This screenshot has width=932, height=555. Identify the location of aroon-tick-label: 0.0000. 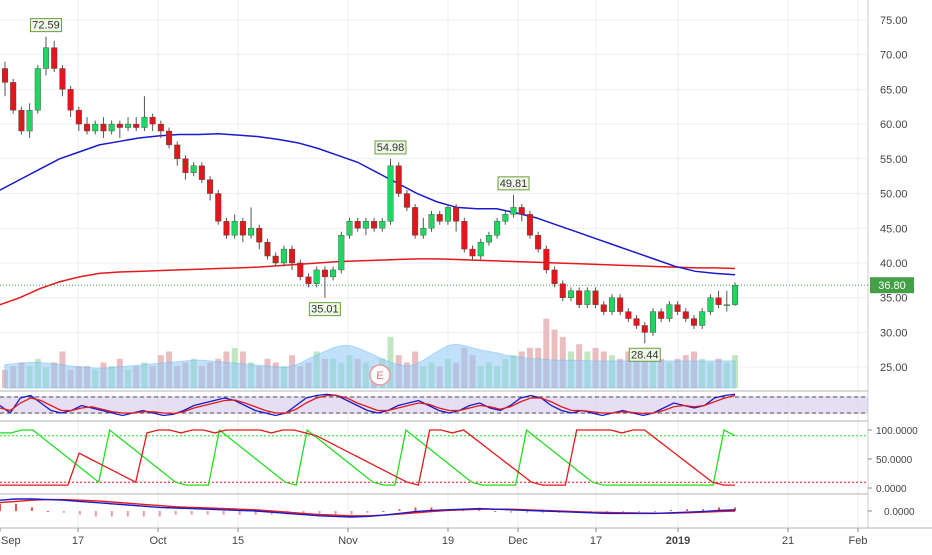
(891, 489).